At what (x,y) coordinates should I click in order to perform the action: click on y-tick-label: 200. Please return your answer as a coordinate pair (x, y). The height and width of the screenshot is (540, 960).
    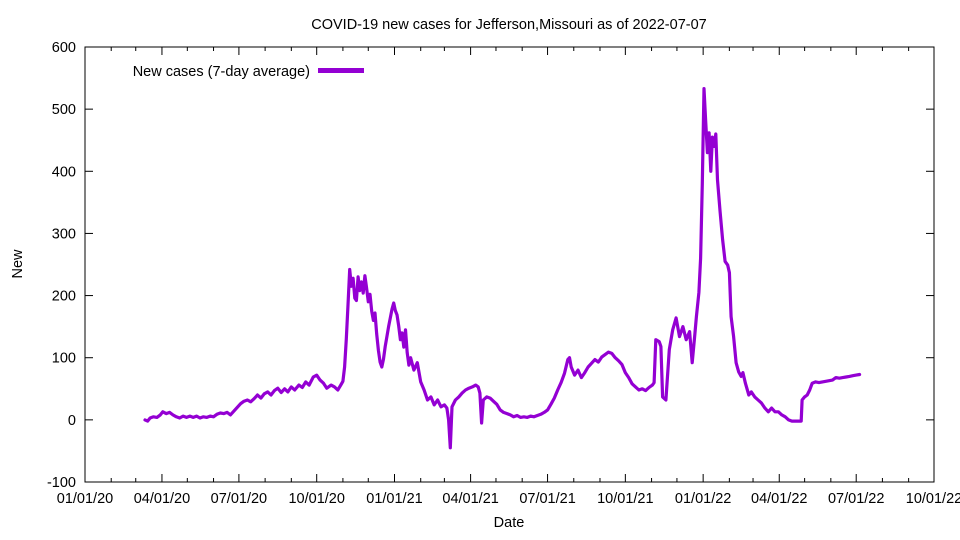
    Looking at the image, I should click on (64, 297).